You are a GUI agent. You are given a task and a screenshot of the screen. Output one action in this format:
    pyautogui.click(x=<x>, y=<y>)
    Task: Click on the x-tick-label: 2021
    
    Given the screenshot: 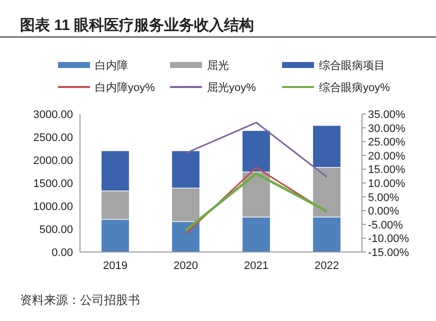 What is the action you would take?
    pyautogui.click(x=256, y=266)
    